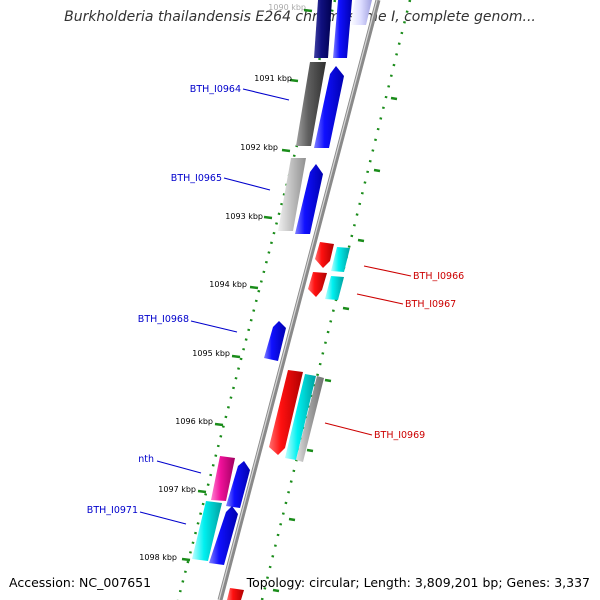  I want to click on gene-label-bth-i0967: BTH_I0967, so click(430, 304).